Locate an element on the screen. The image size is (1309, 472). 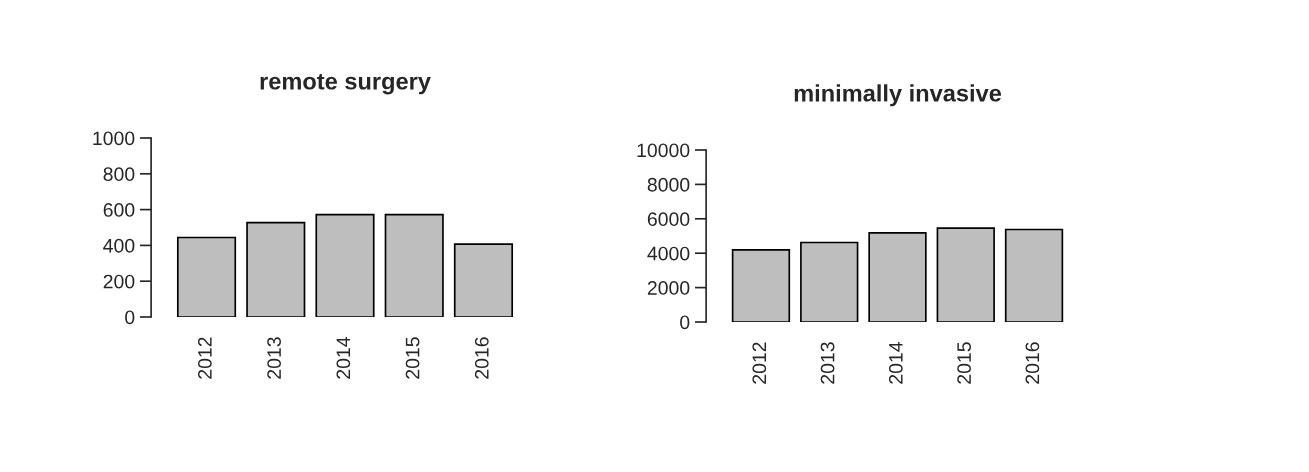
y-tick-label: 1000 is located at coordinates (114, 138).